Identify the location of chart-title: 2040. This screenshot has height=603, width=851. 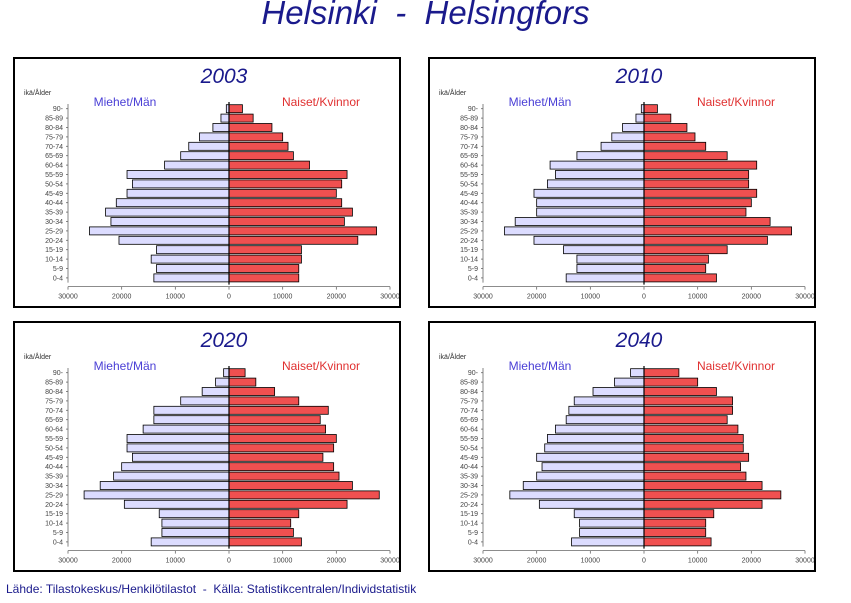
(639, 340).